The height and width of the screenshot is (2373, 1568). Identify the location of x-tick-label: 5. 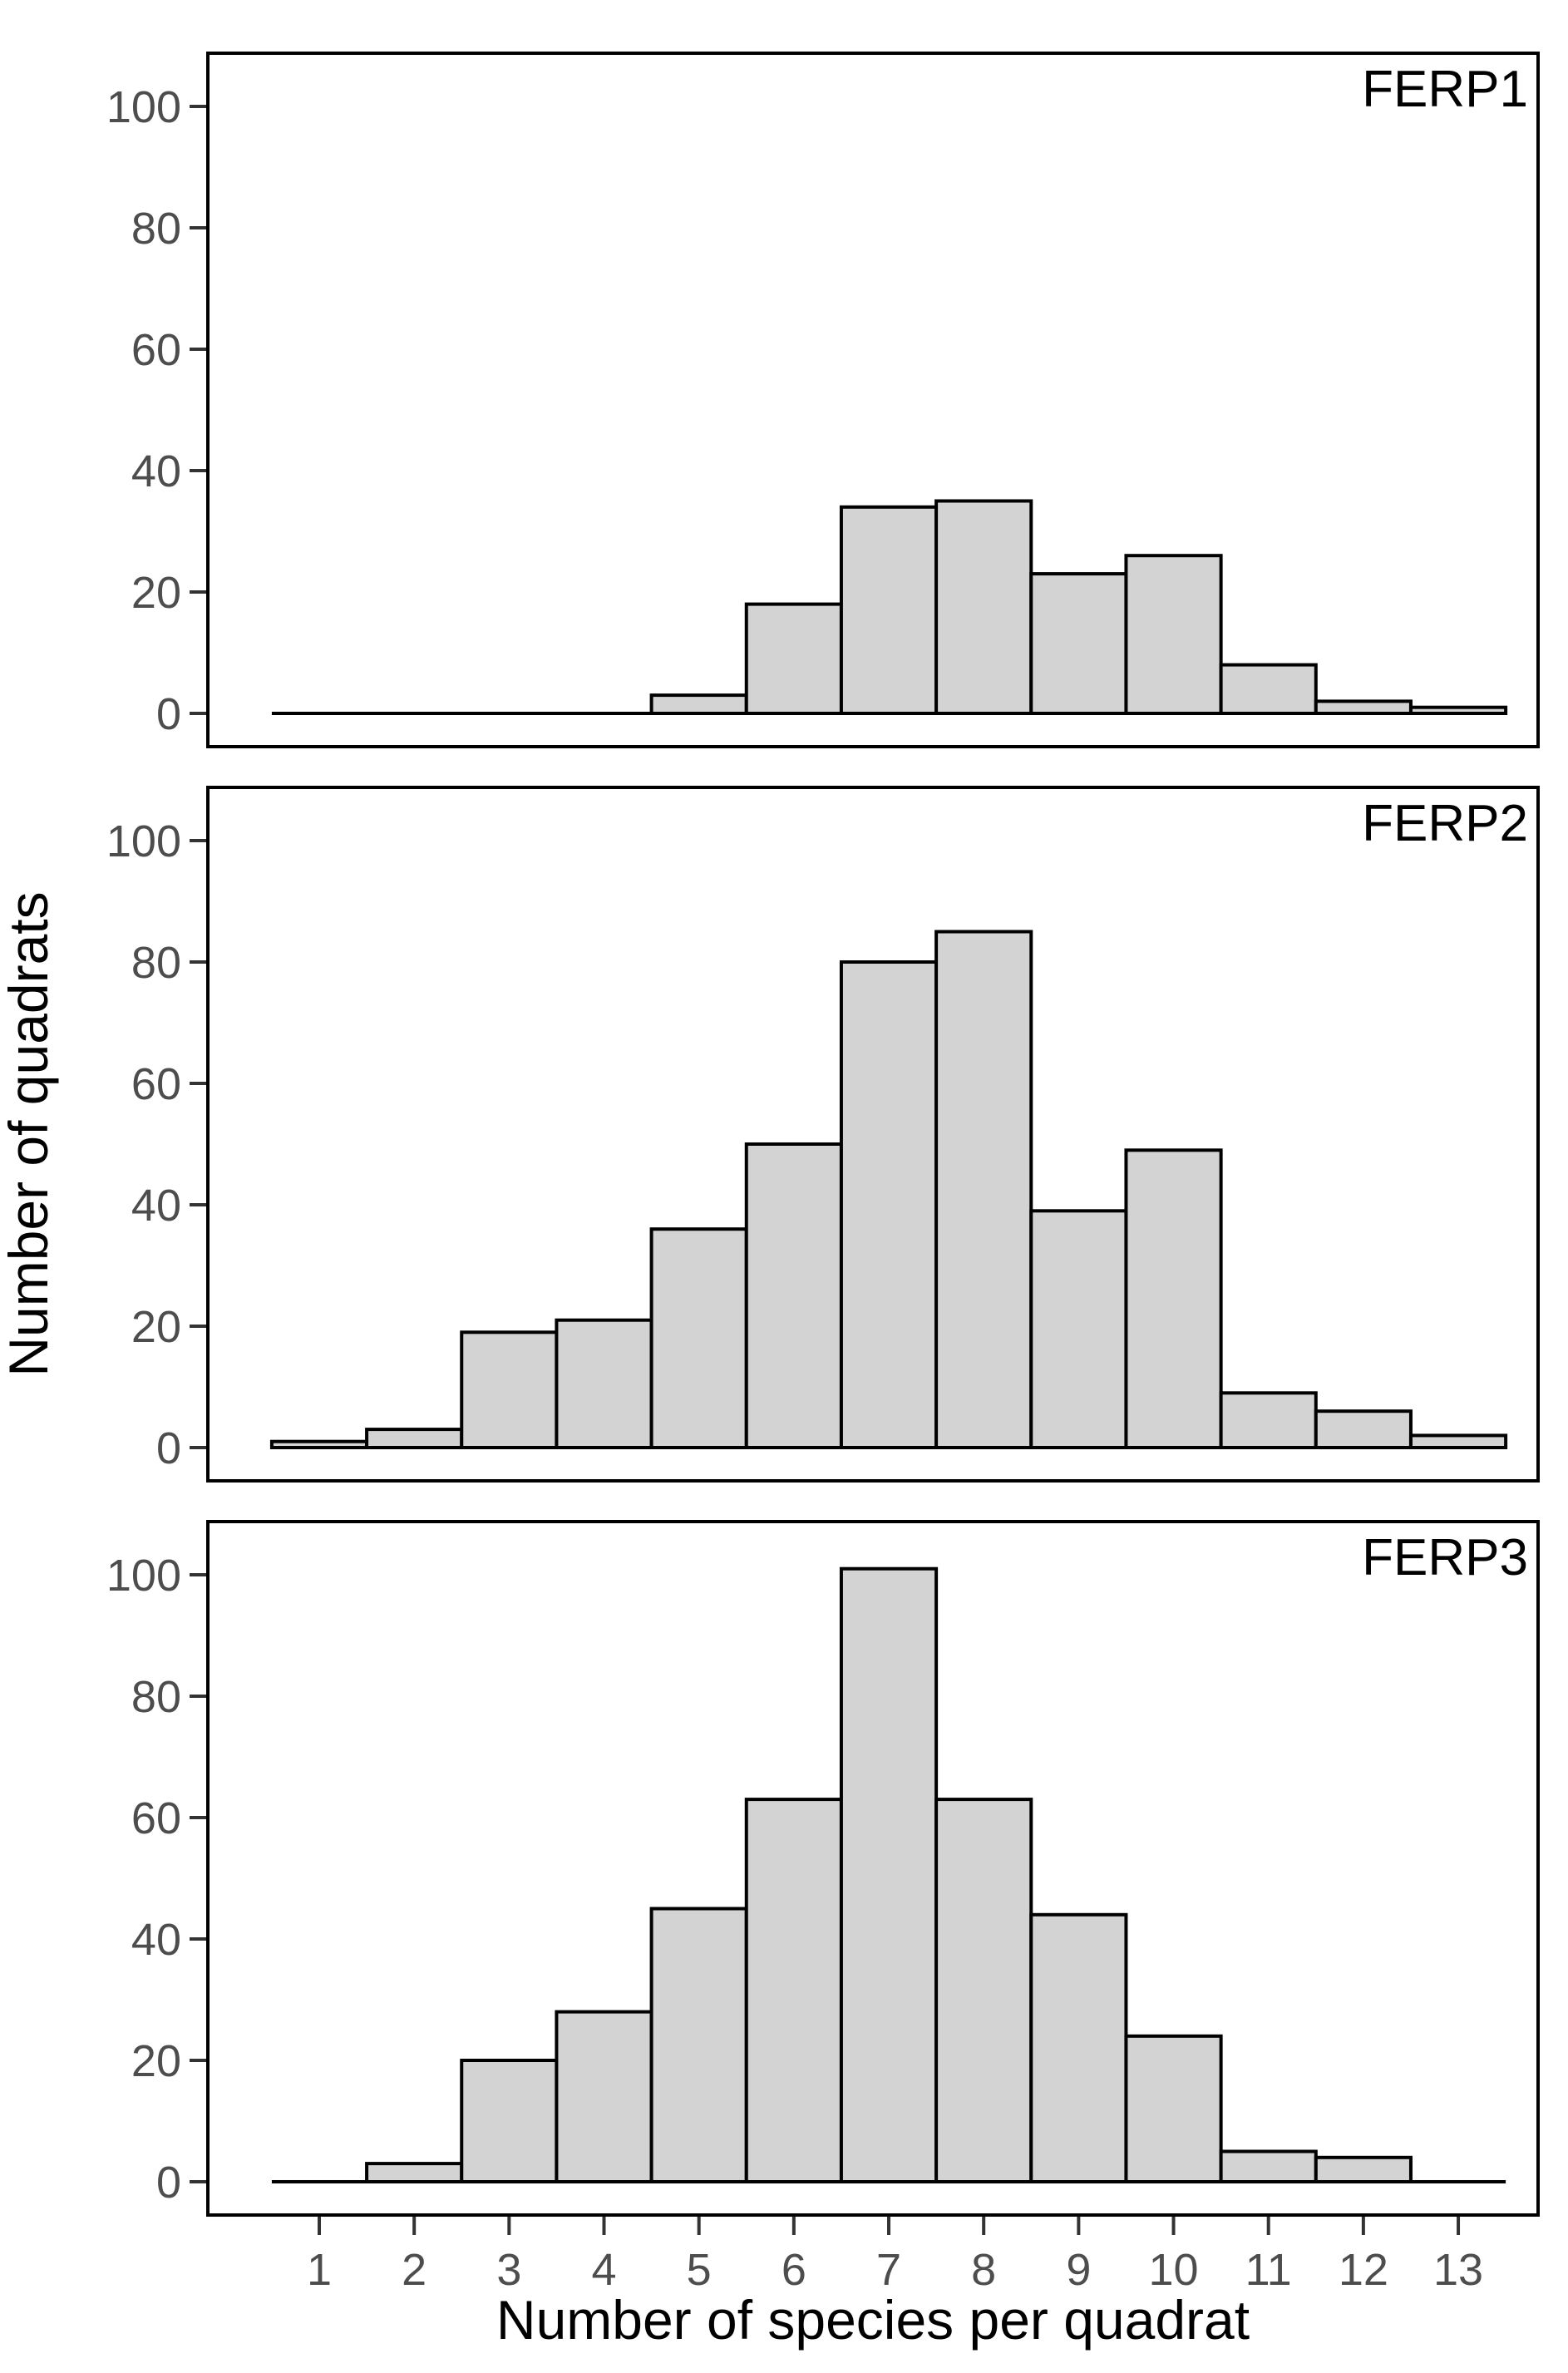
(699, 2270).